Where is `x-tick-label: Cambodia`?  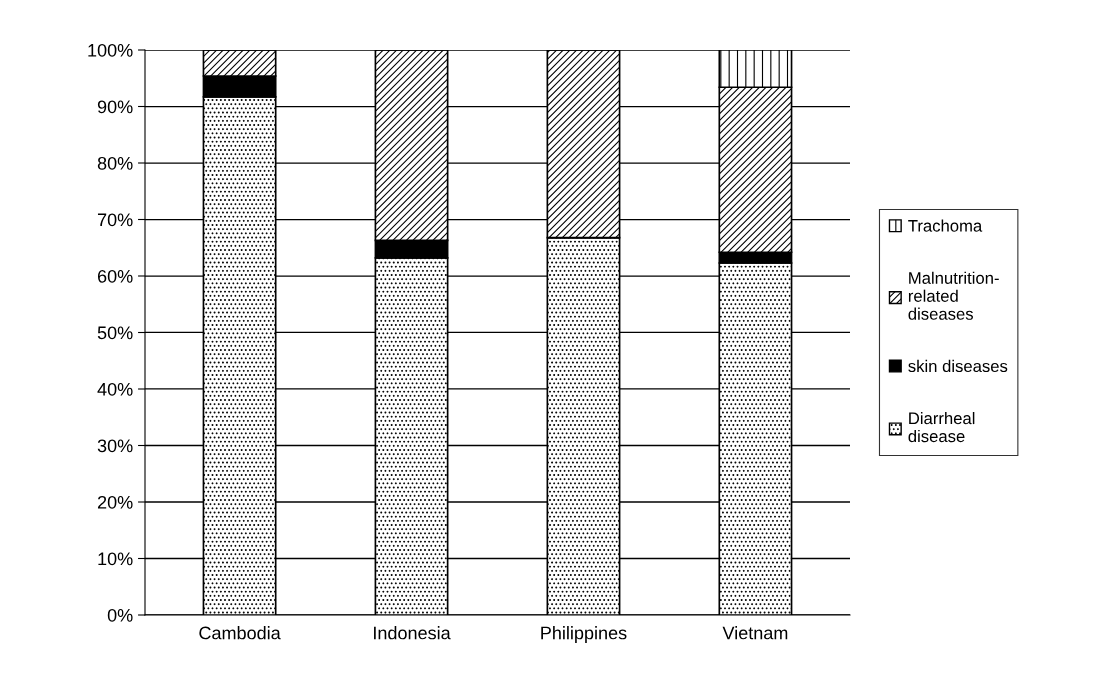 x-tick-label: Cambodia is located at coordinates (240, 633).